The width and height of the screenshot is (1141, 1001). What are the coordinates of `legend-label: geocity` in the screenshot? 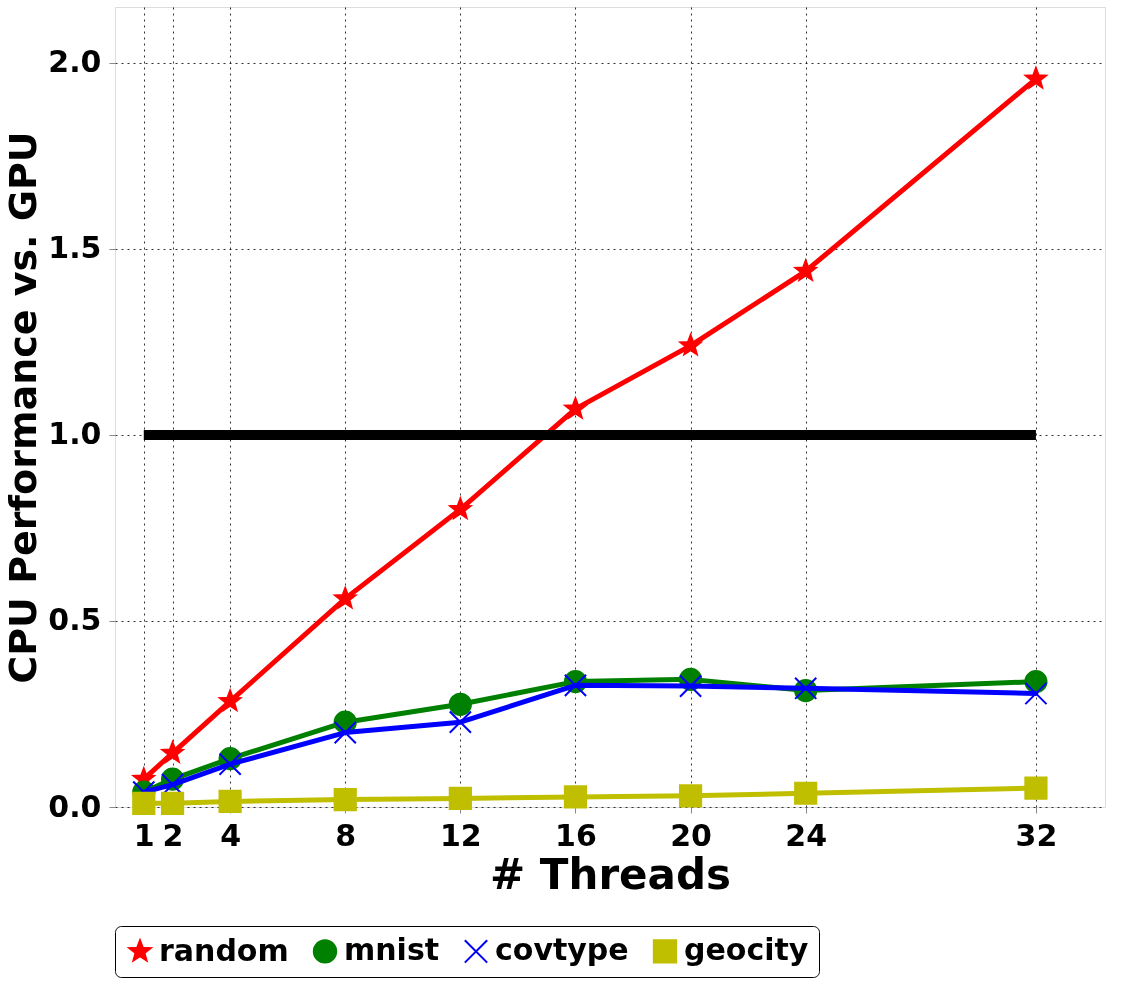 It's located at (746, 950).